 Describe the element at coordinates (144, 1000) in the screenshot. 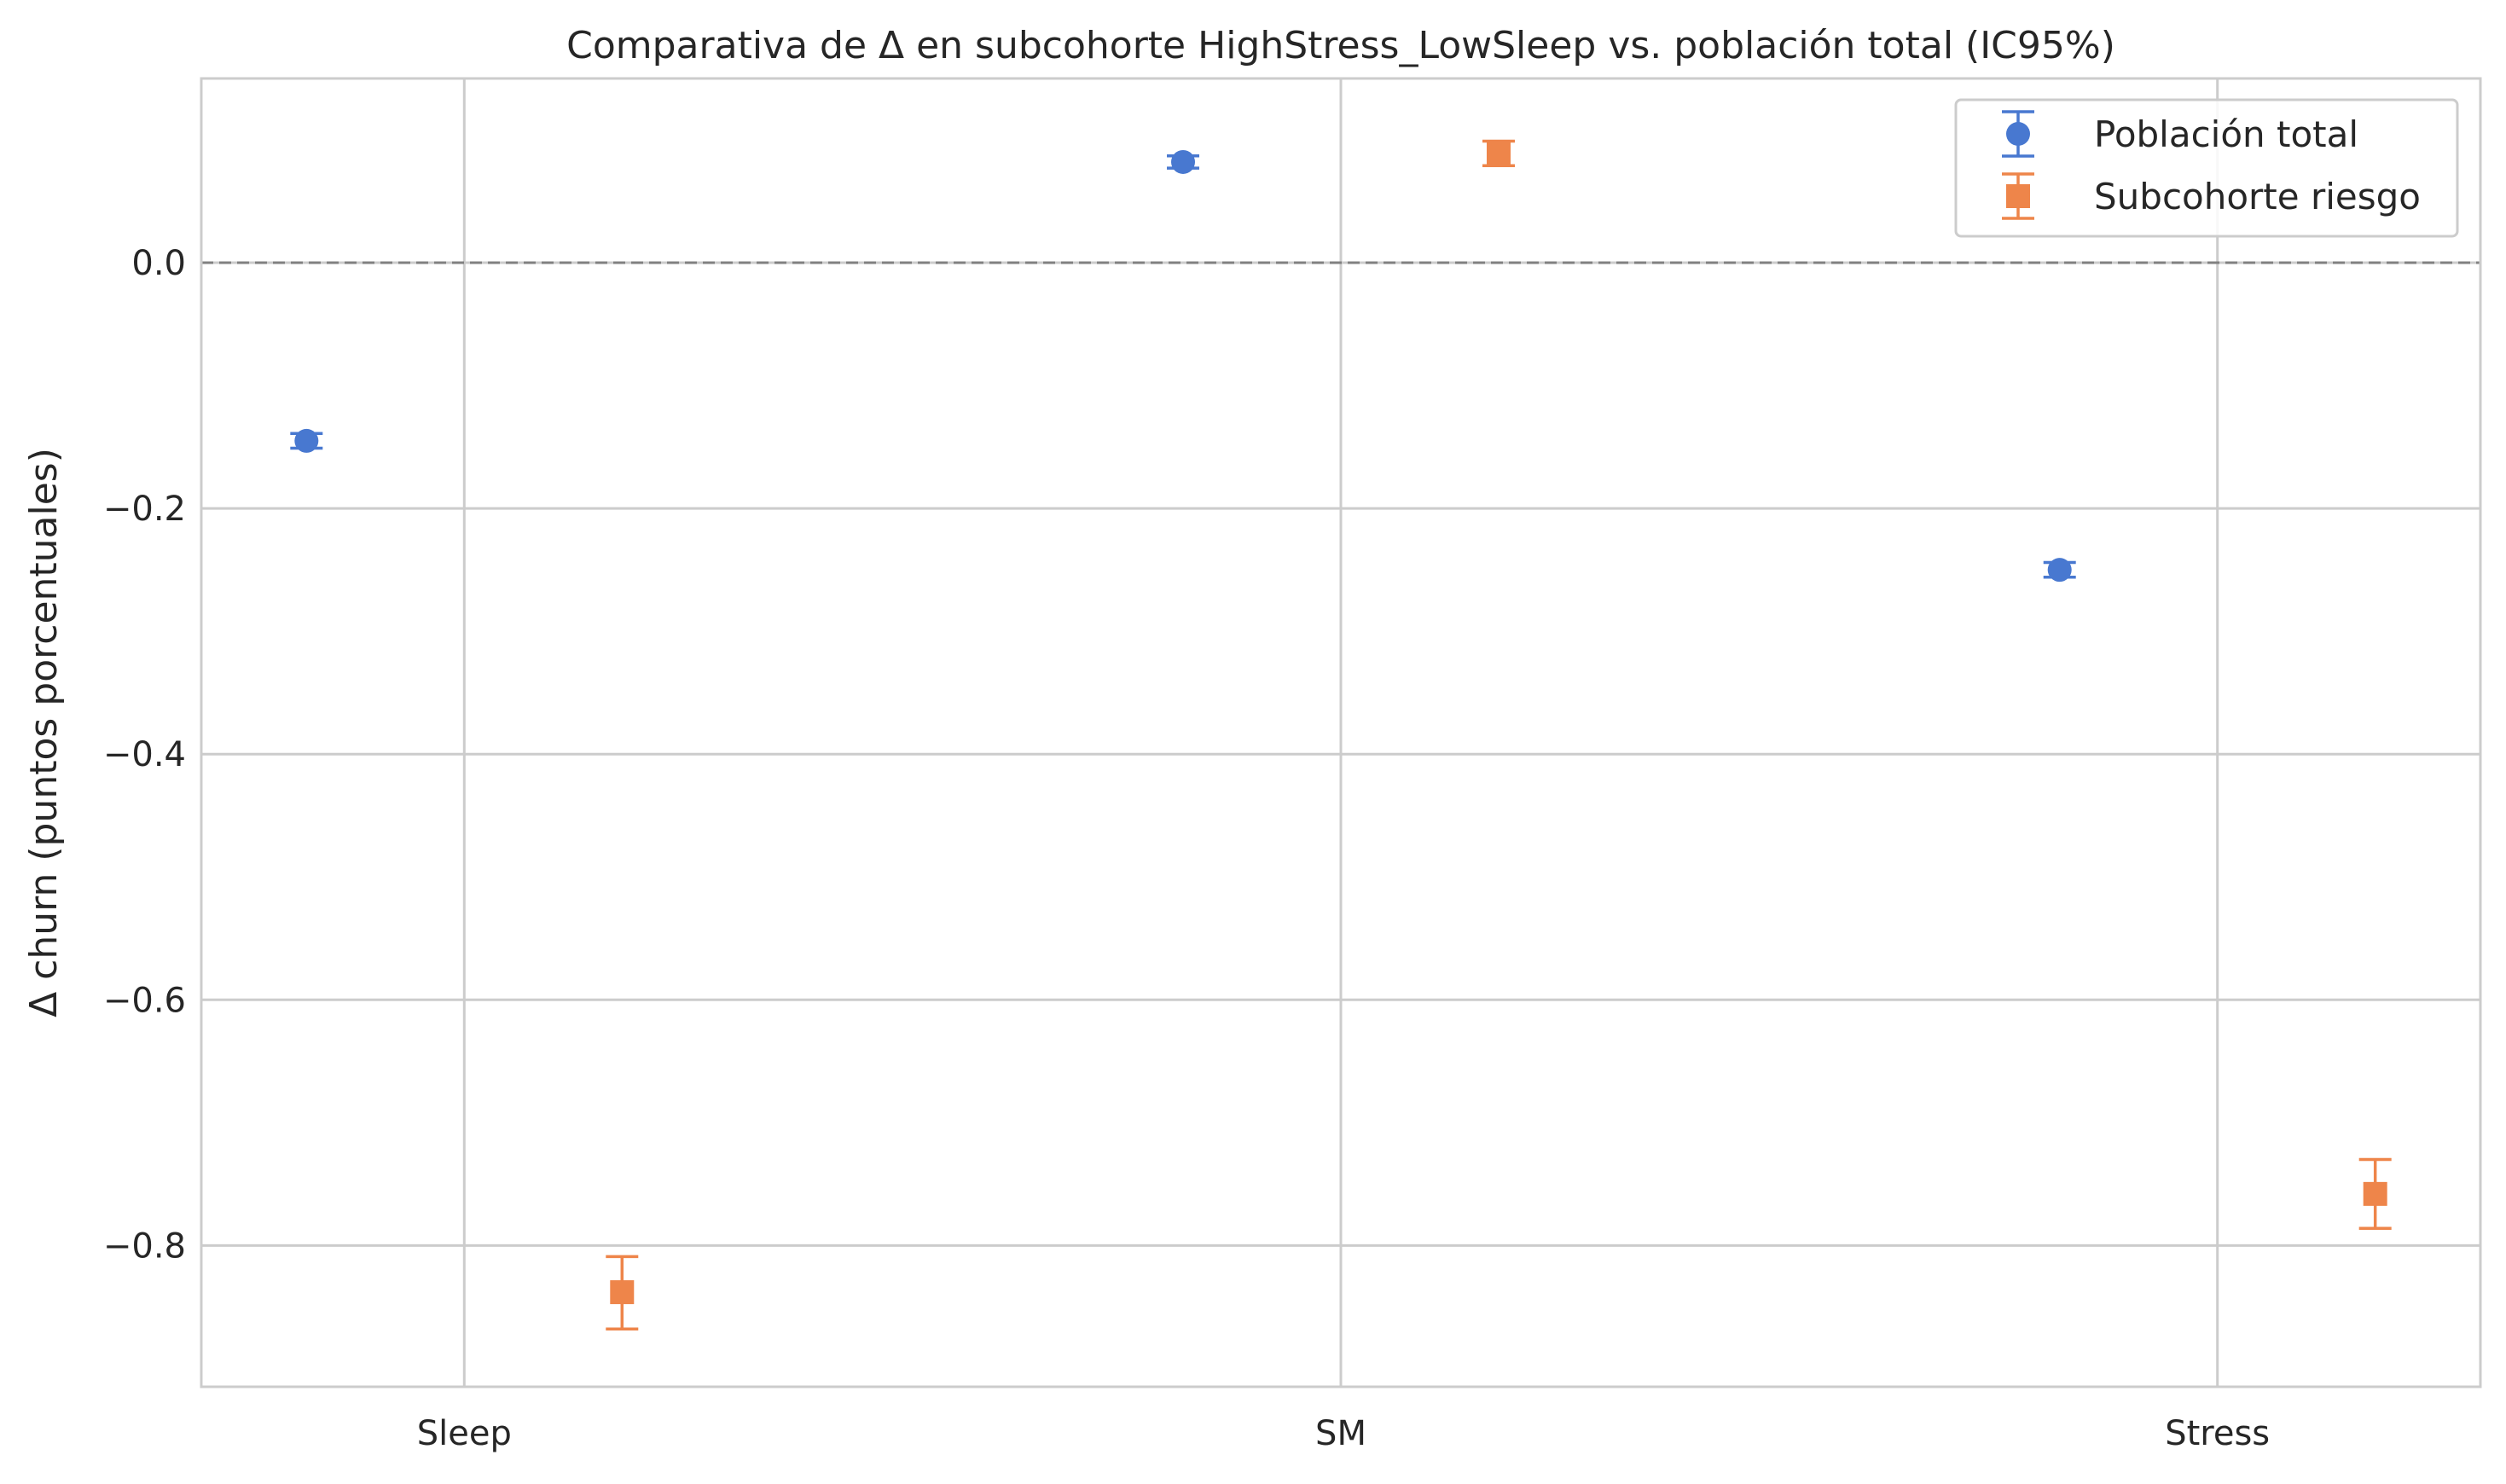

I see `y-tick-label: −0.6` at that location.